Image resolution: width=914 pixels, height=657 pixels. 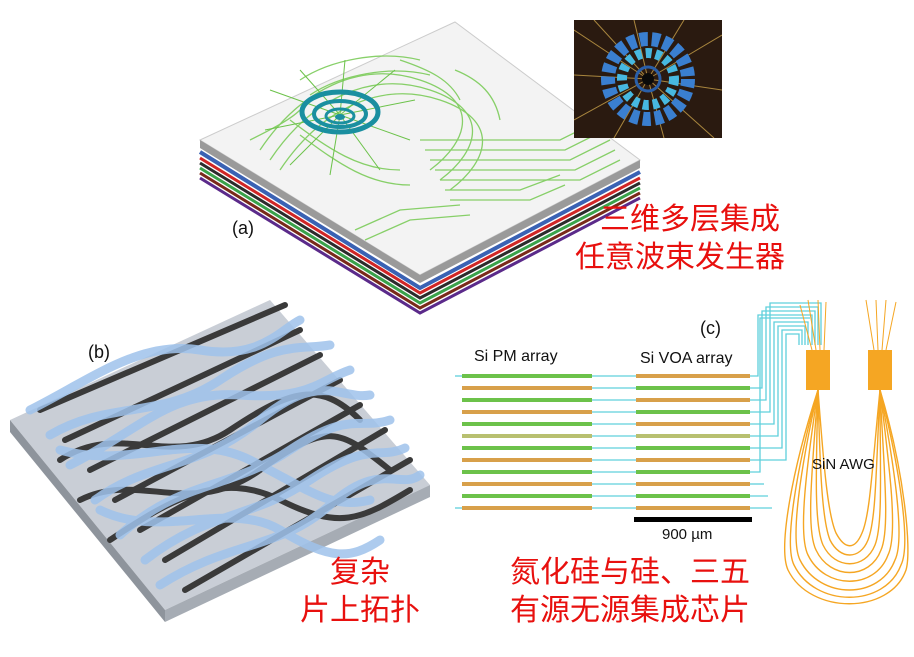 What do you see at coordinates (527, 442) in the screenshot?
I see `si-pm-array` at bounding box center [527, 442].